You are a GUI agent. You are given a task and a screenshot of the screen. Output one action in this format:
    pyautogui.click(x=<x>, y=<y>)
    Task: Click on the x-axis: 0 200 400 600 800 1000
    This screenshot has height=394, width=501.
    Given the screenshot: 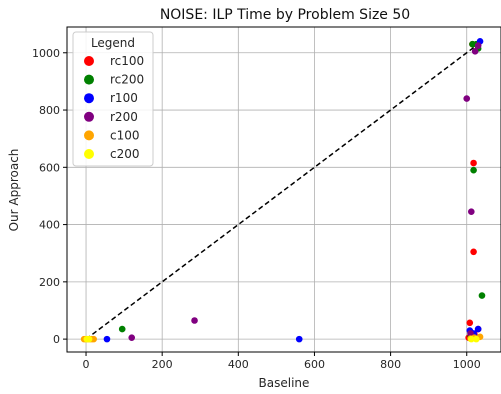 What is the action you would take?
    pyautogui.click(x=282, y=361)
    